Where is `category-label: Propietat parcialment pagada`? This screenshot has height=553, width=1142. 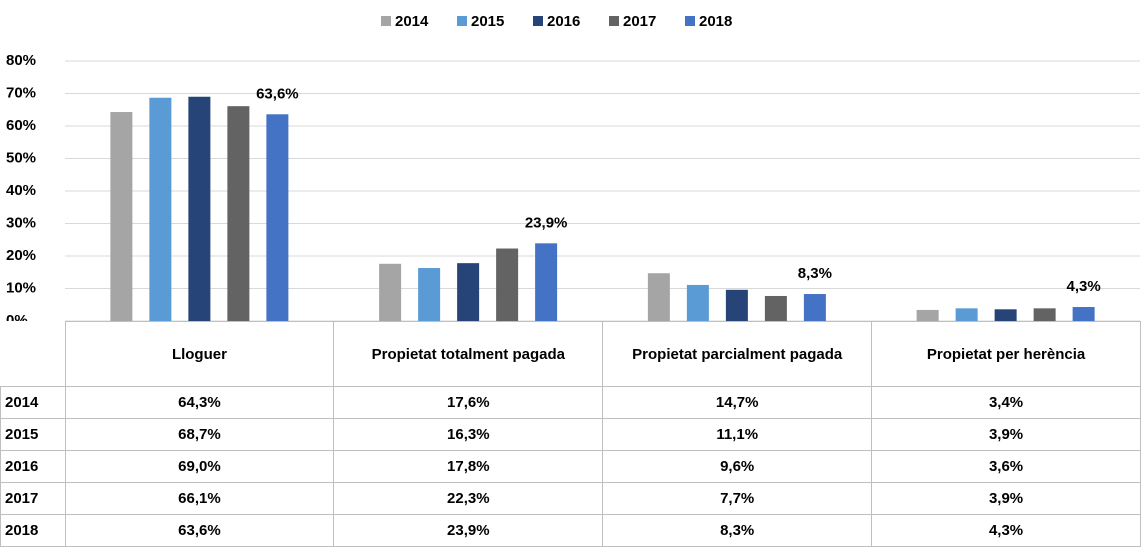 category-label: Propietat parcialment pagada is located at coordinates (737, 354).